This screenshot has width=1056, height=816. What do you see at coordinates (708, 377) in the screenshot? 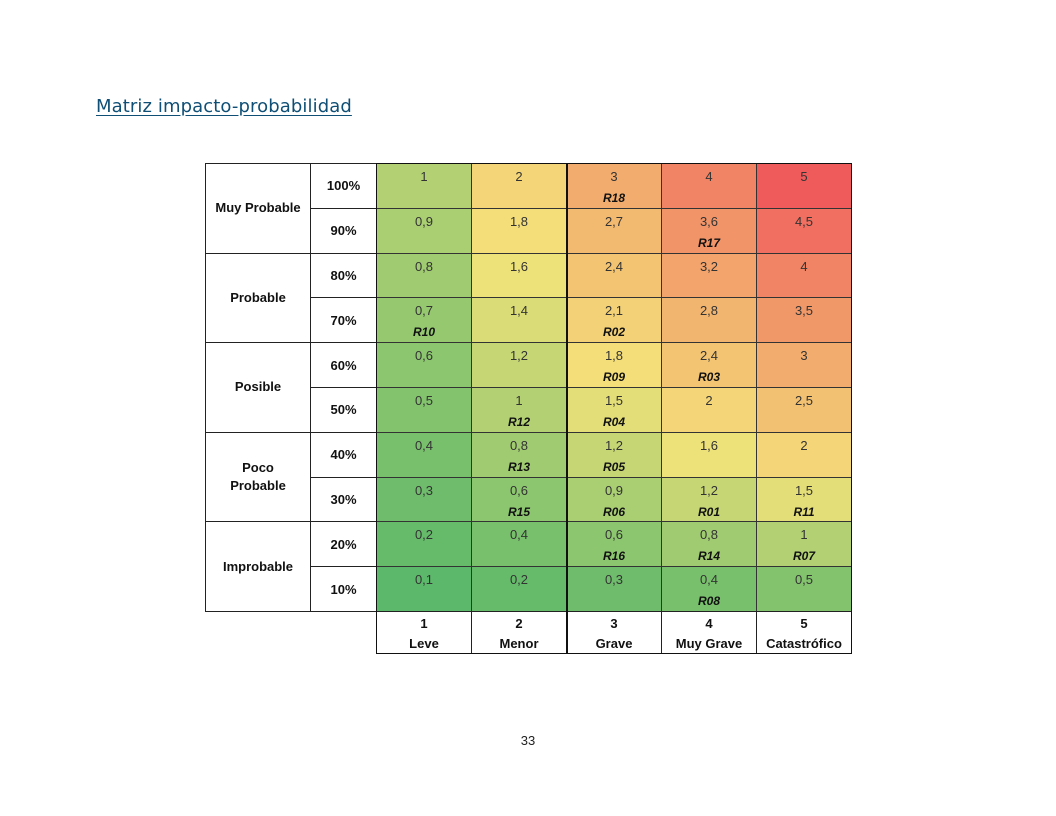
I see `risk-code: R03` at bounding box center [708, 377].